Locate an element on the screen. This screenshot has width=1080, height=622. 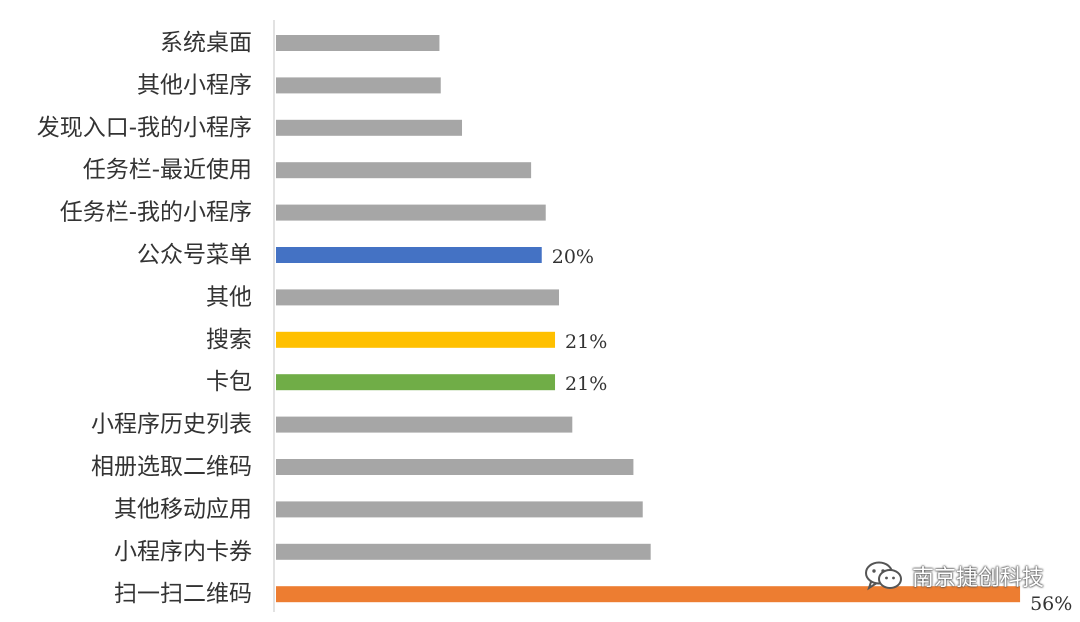
category-label: 小程序内卡券 is located at coordinates (183, 552).